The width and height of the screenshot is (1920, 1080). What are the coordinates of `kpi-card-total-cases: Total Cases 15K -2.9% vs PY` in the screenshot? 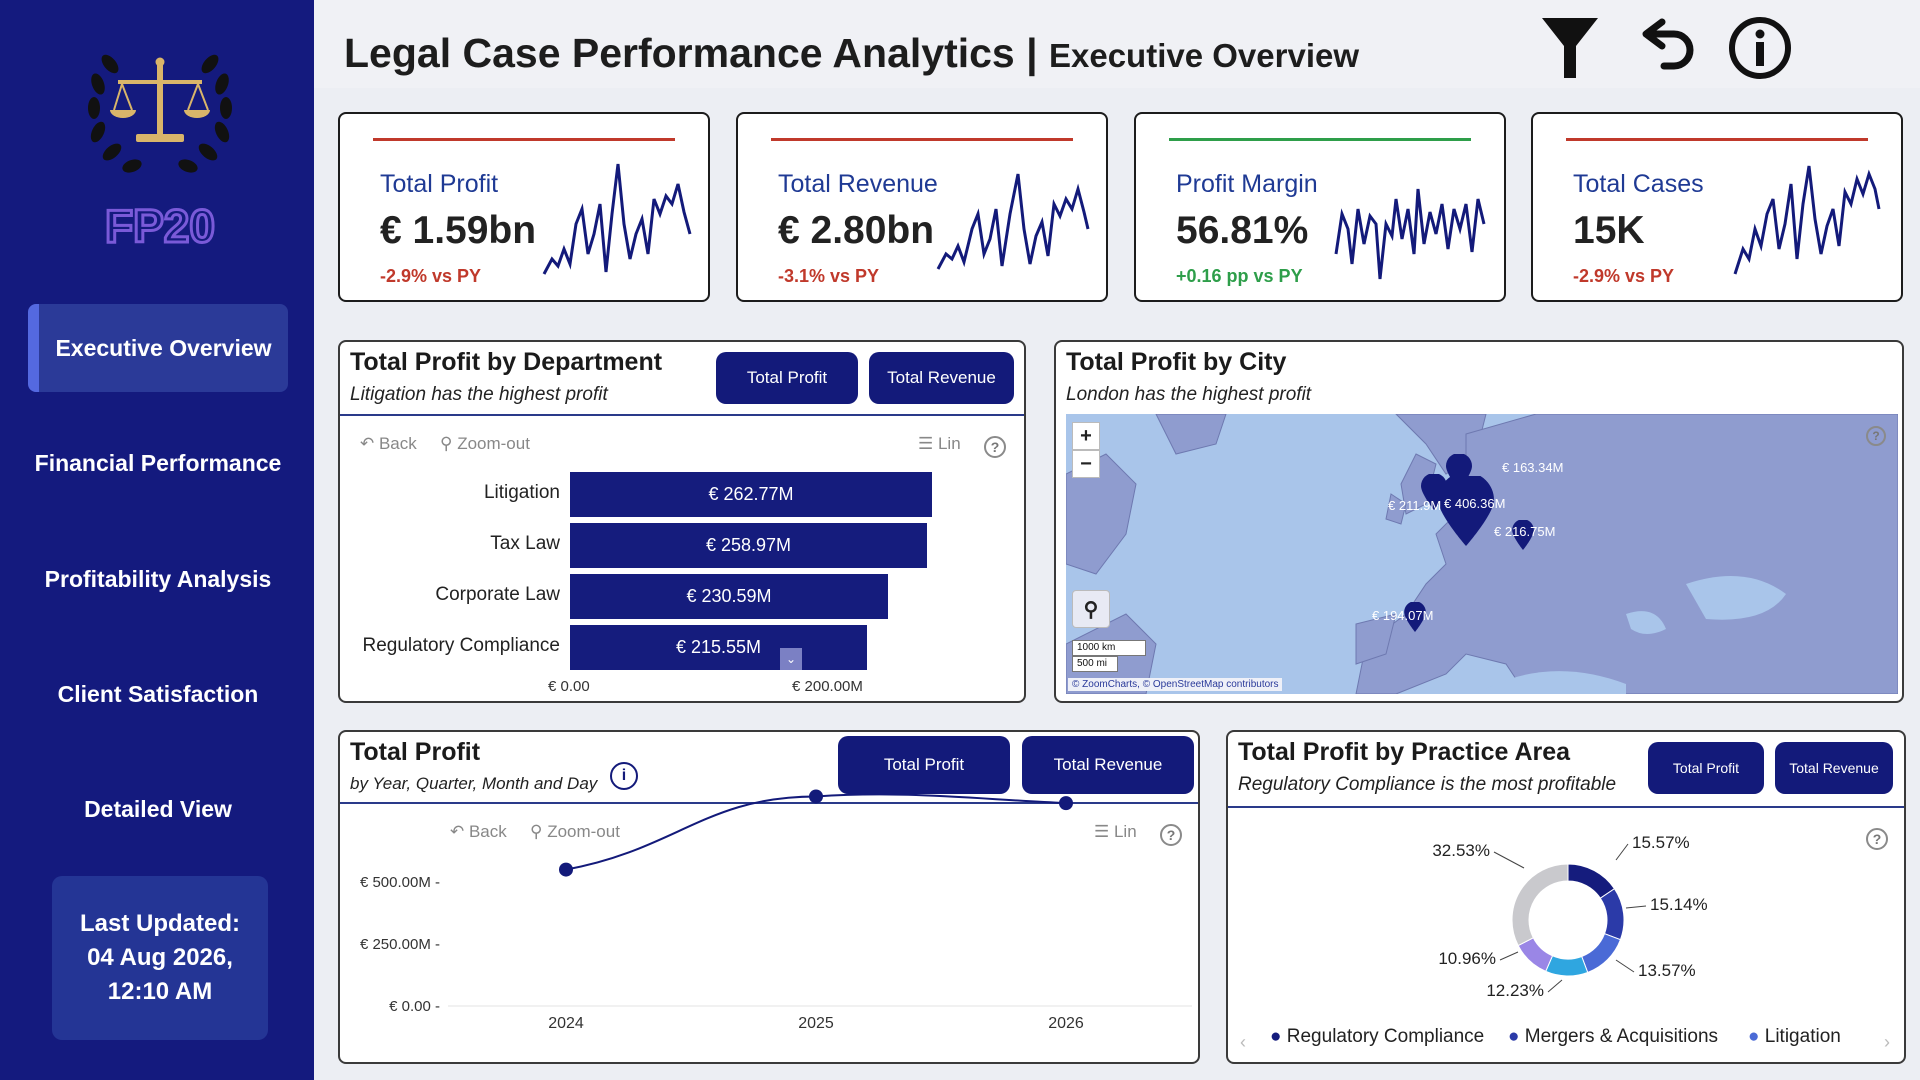 It's located at (1717, 207).